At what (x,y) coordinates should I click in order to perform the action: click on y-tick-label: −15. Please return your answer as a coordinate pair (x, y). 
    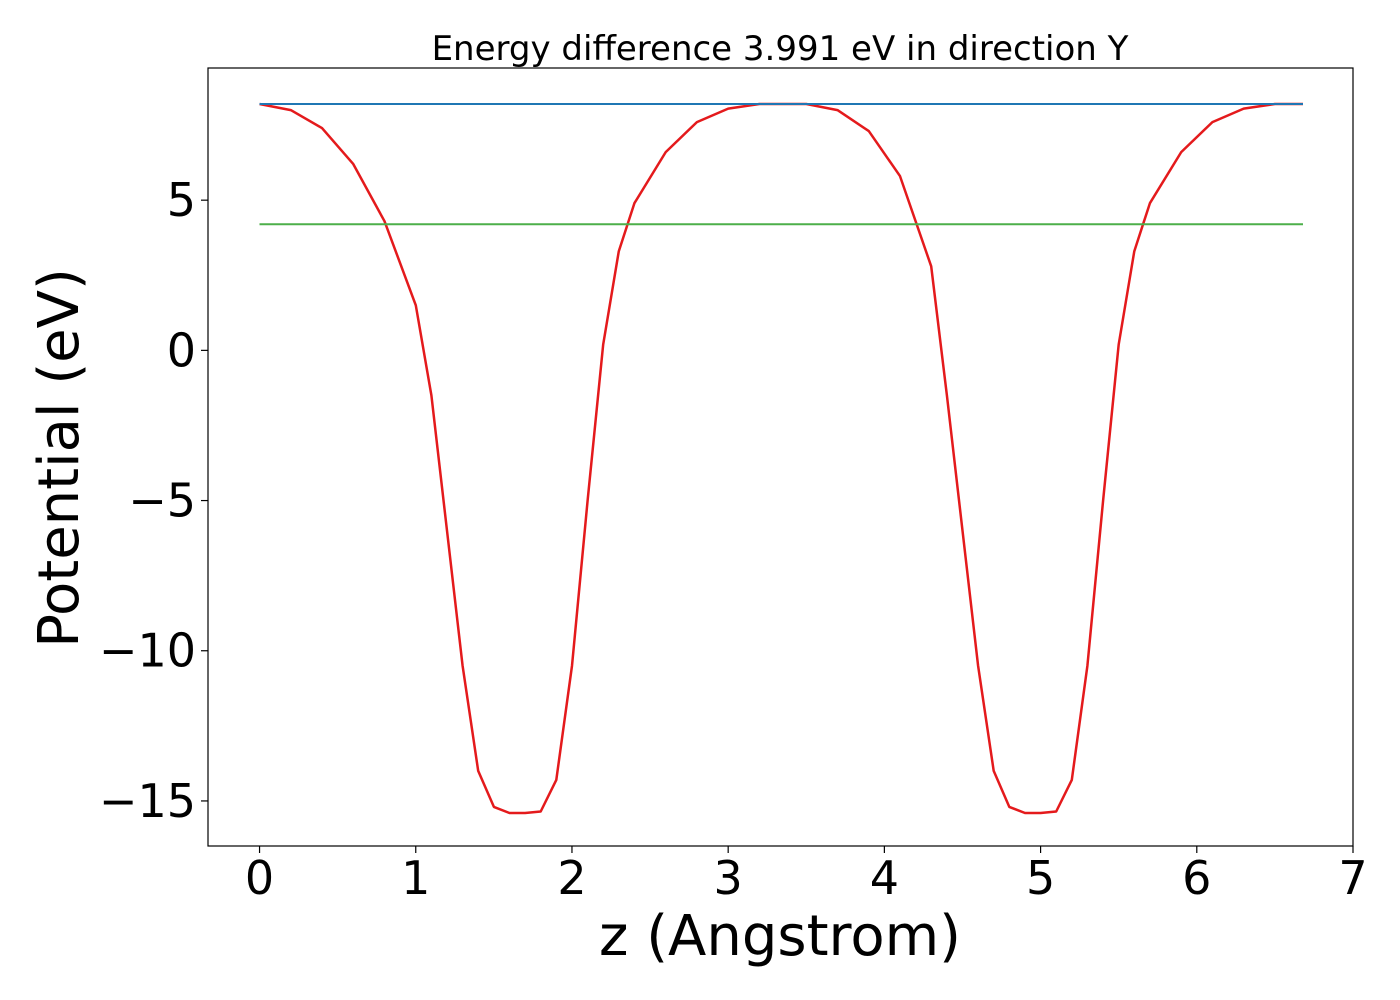
    Looking at the image, I should click on (147, 801).